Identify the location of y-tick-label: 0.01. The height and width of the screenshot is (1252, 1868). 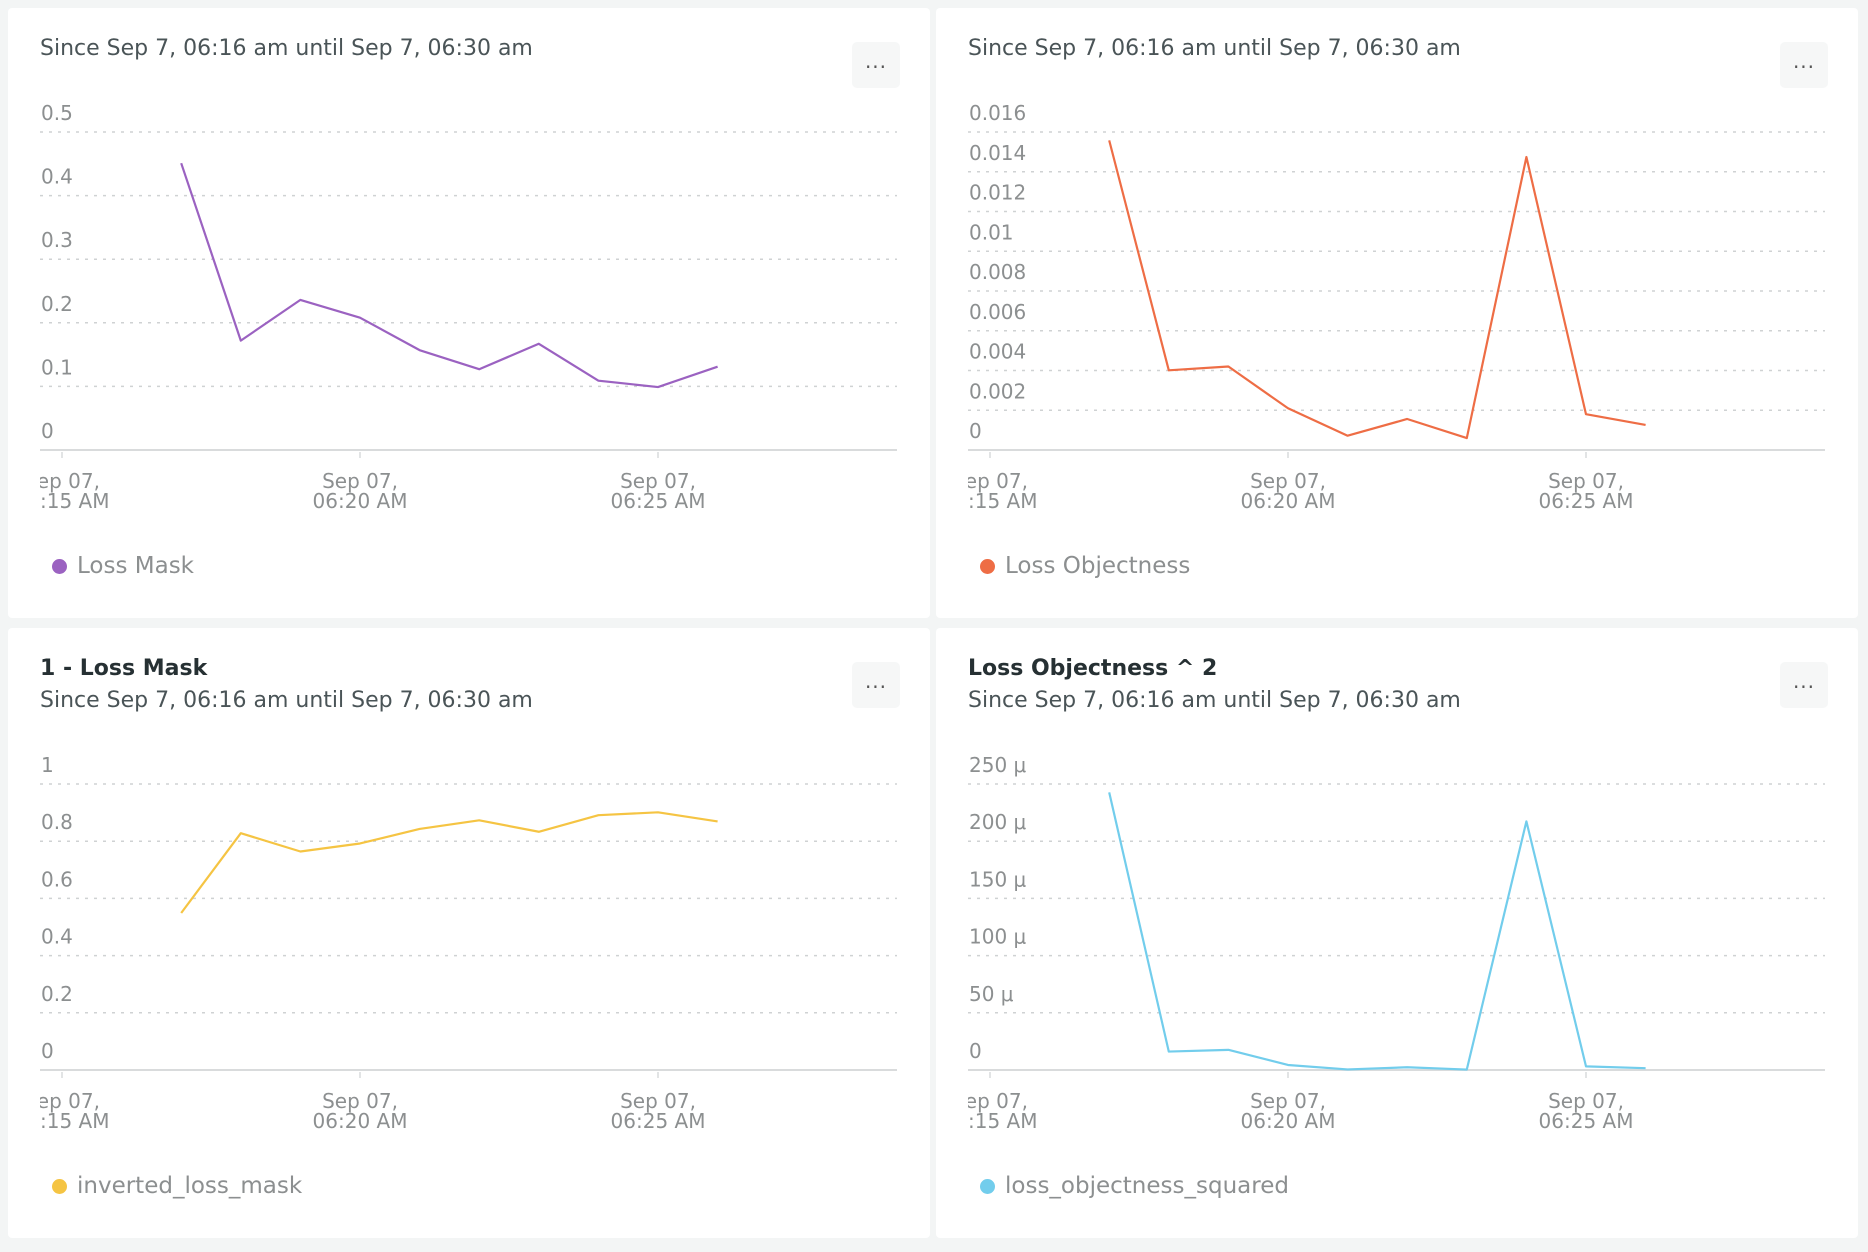
(991, 232).